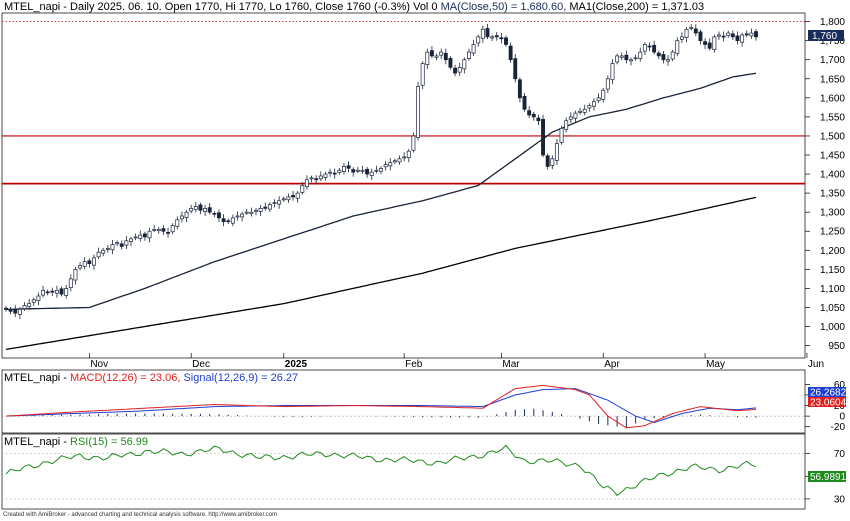  I want to click on month-label: 2025, so click(296, 364).